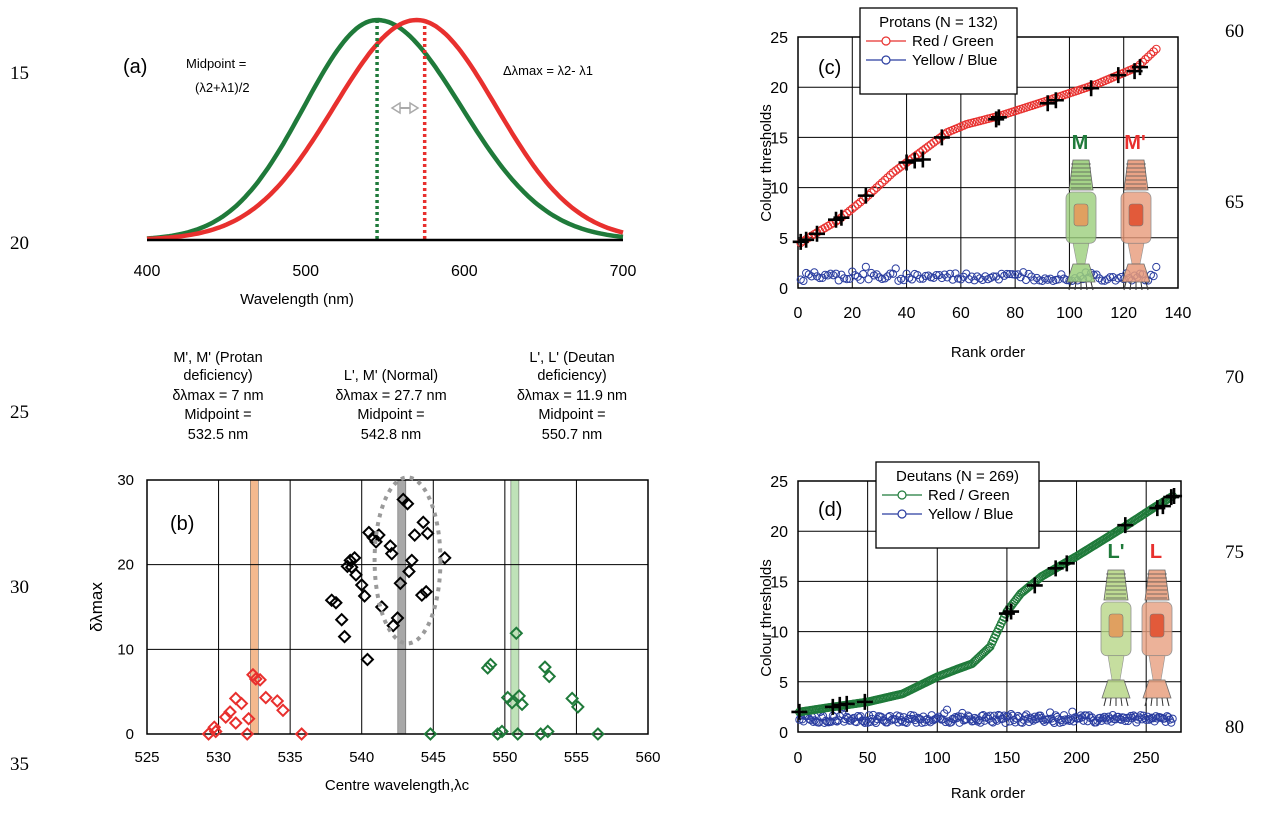 Image resolution: width=1272 pixels, height=815 pixels. What do you see at coordinates (125, 565) in the screenshot?
I see `y-tick-label: 20` at bounding box center [125, 565].